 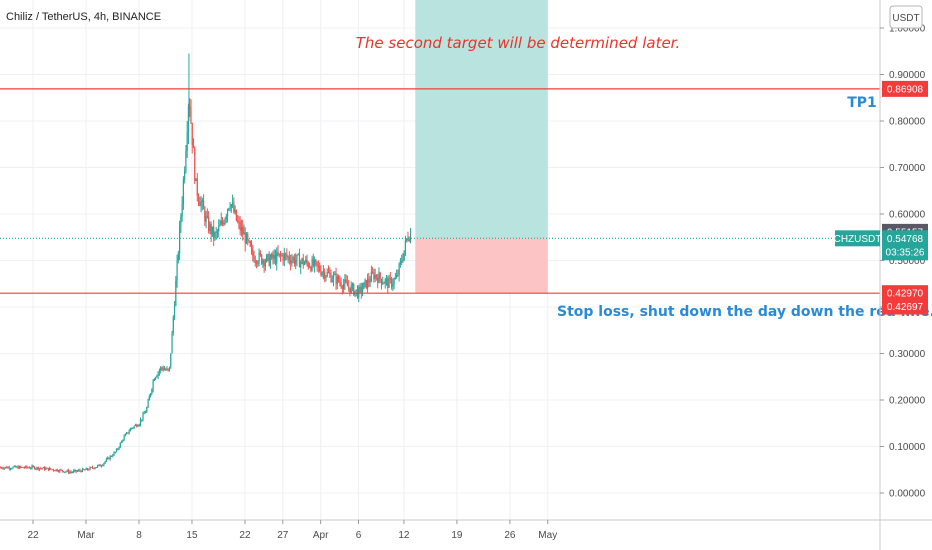 What do you see at coordinates (481, 119) in the screenshot?
I see `target-zone` at bounding box center [481, 119].